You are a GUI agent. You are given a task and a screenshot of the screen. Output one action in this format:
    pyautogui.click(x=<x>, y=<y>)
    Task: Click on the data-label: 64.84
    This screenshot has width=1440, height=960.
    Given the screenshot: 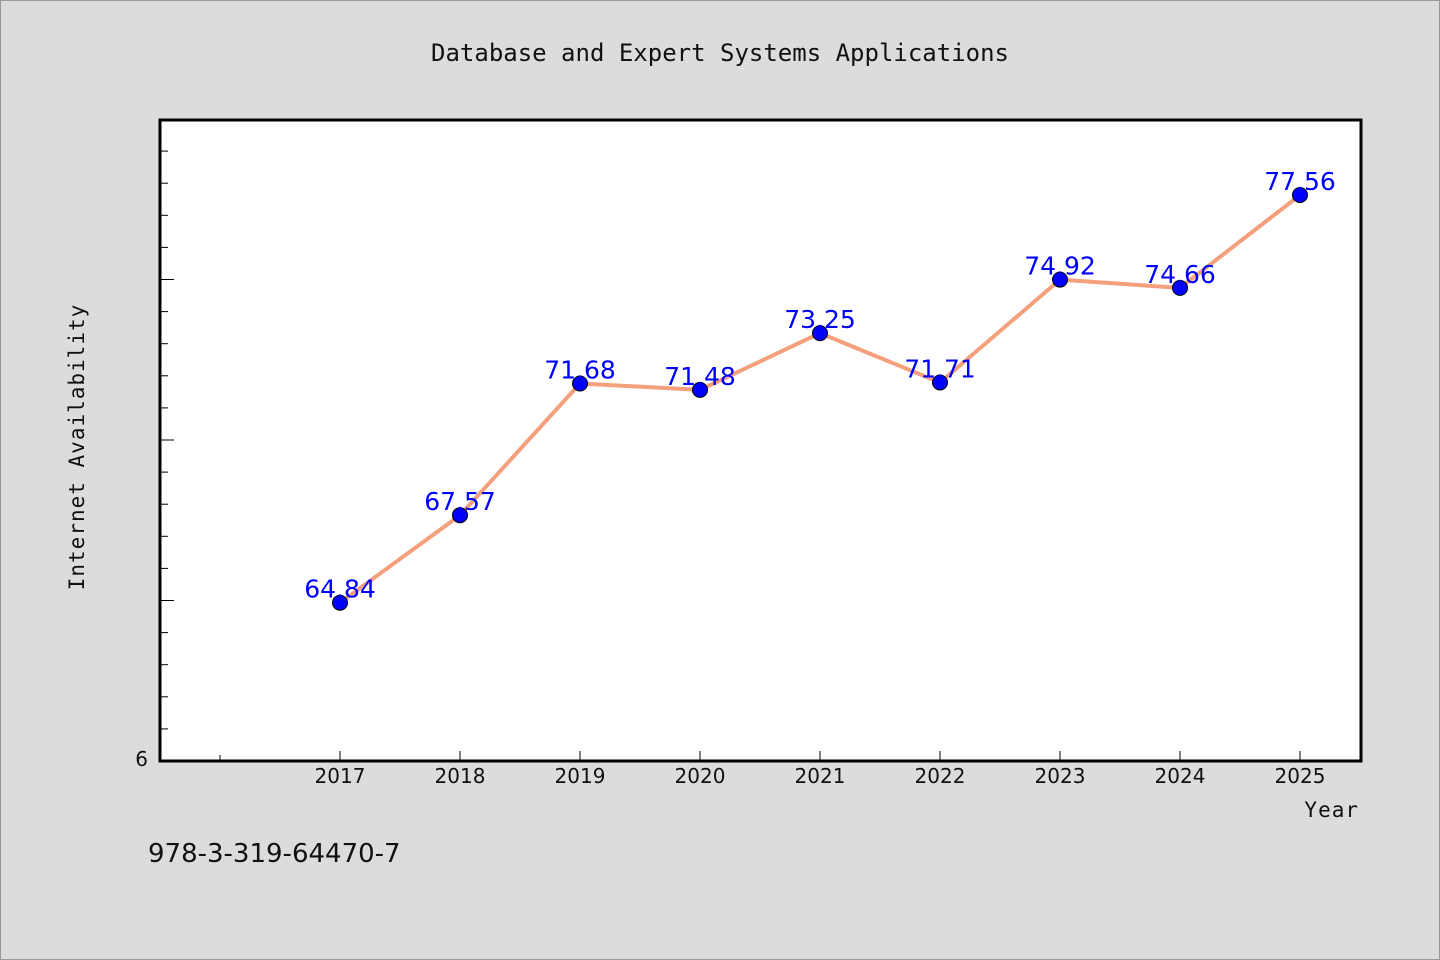 What is the action you would take?
    pyautogui.click(x=340, y=589)
    